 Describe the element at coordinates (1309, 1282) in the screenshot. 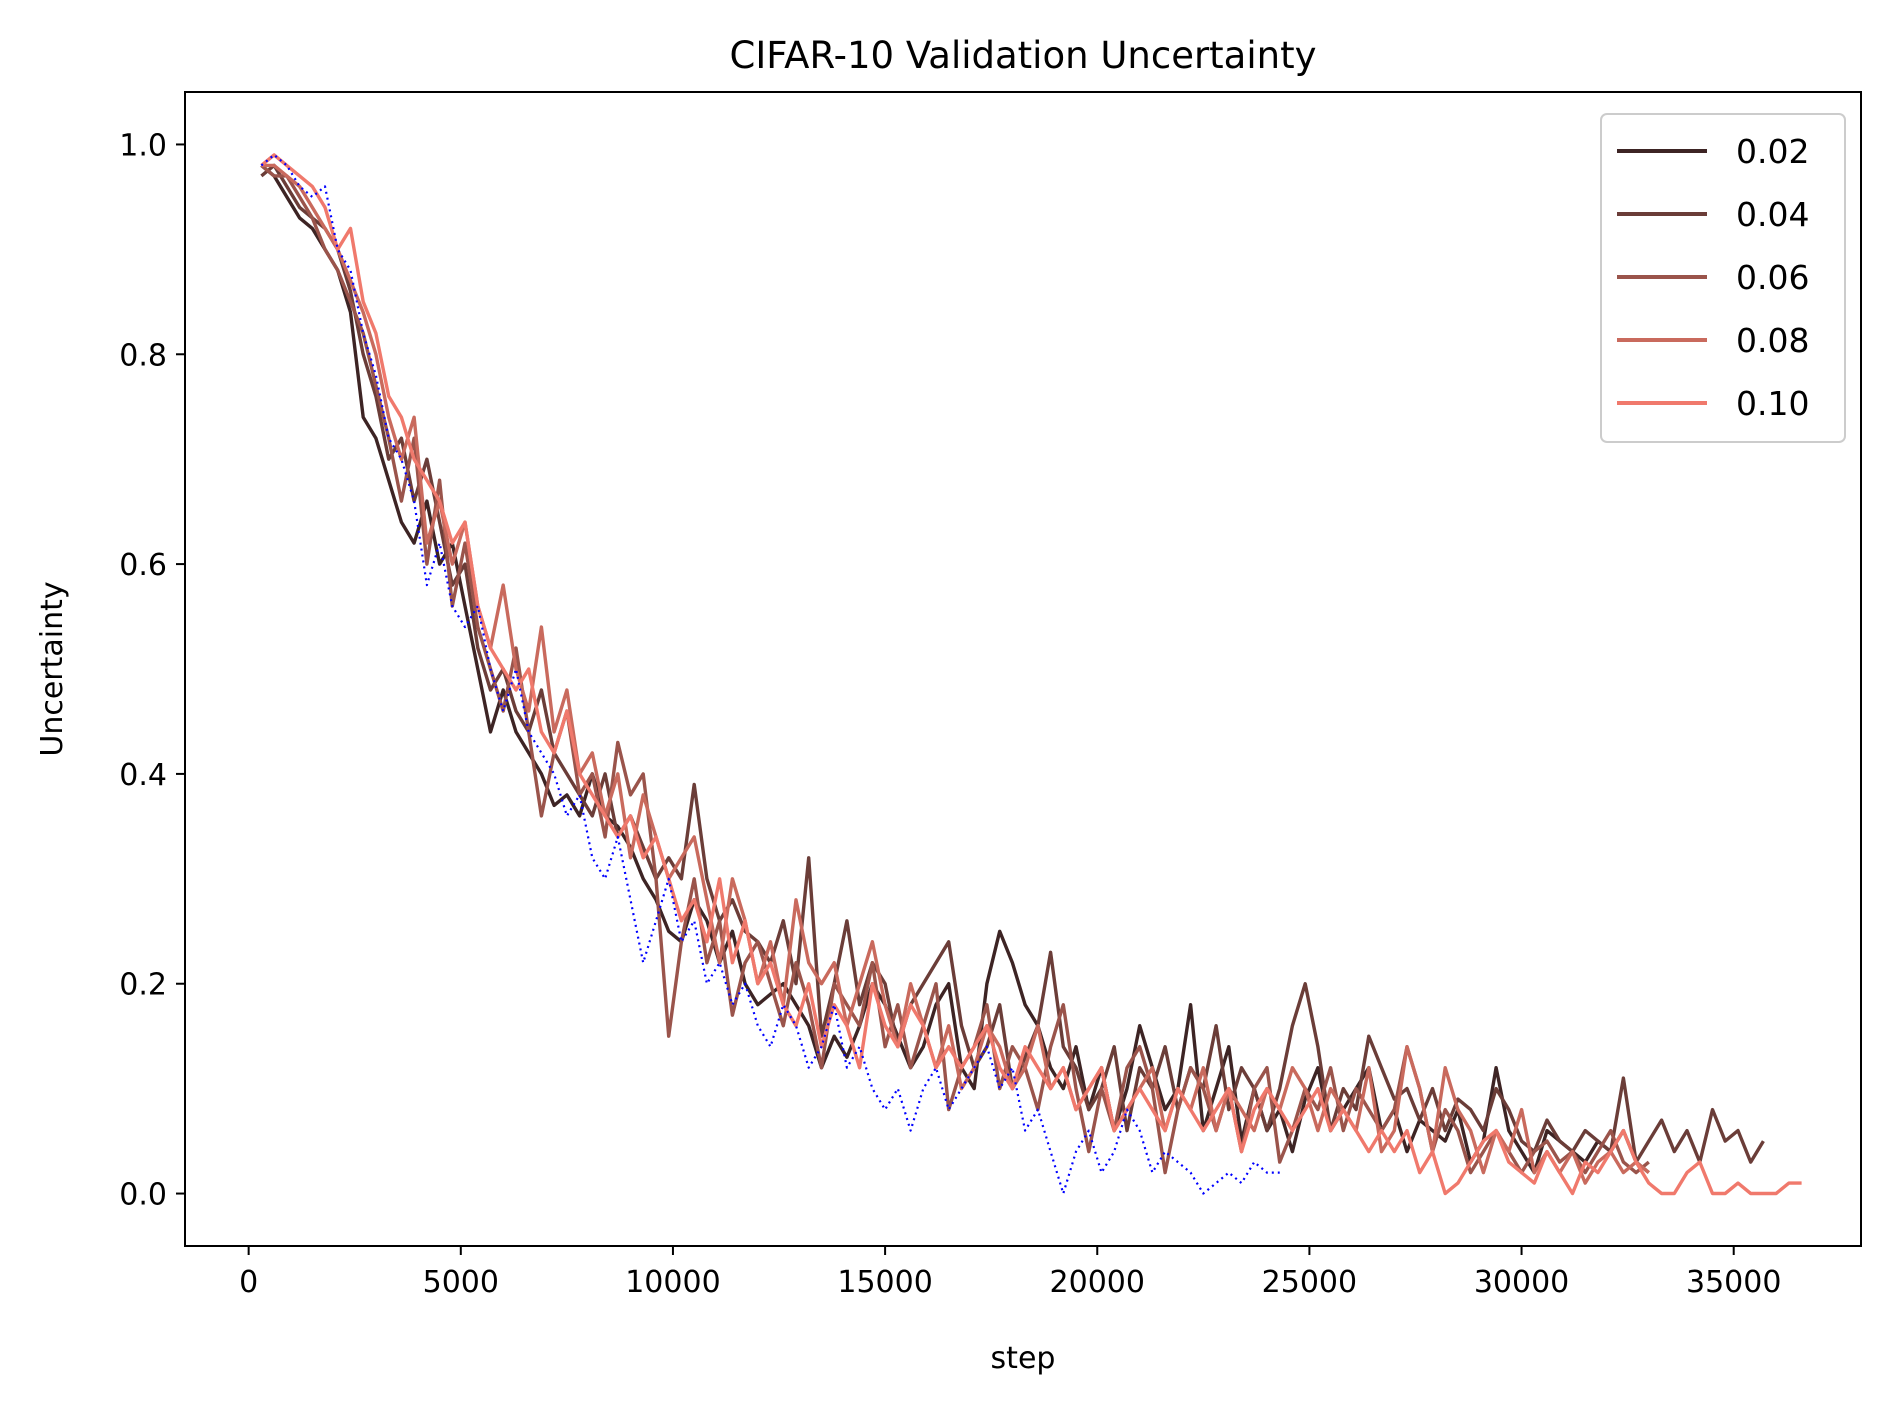

I see `x-tick-label: 25000` at that location.